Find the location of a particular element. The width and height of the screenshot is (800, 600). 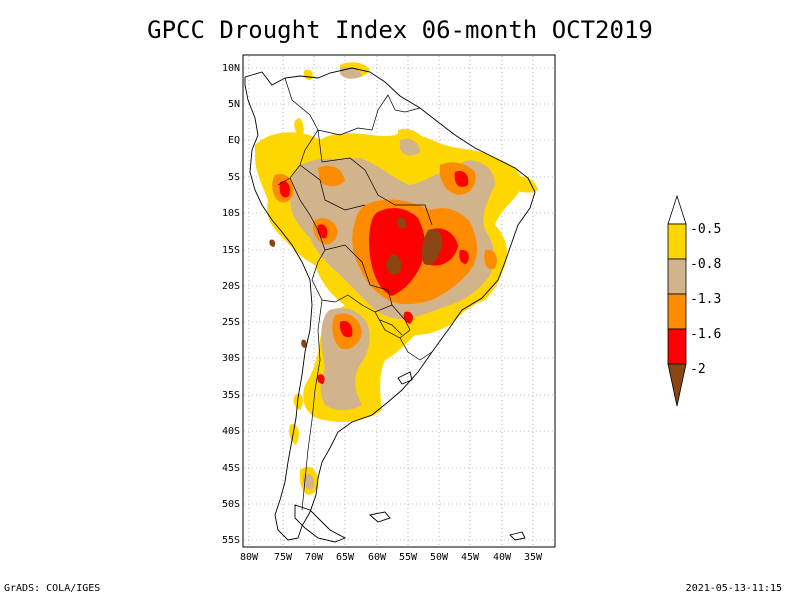

lon-label: 55W is located at coordinates (408, 557).